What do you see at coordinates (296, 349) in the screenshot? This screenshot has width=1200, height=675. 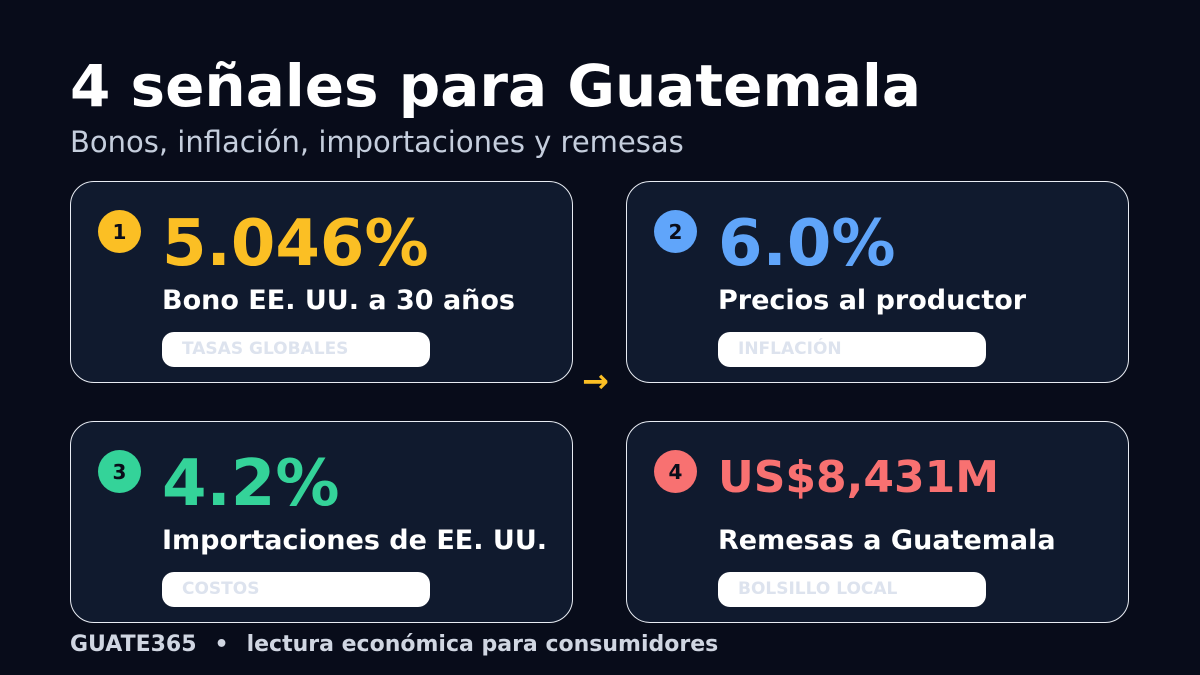 I see `card-tag: TASAS GLOBALES` at bounding box center [296, 349].